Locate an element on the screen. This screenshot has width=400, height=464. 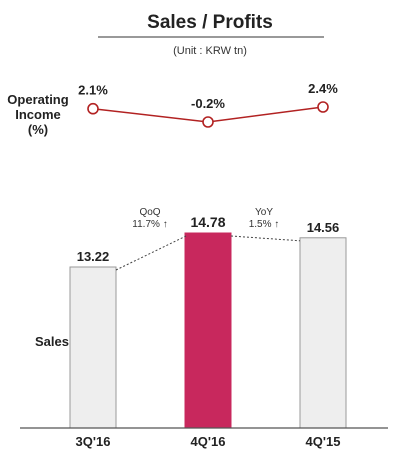
oi-label-line-2: Income is located at coordinates (38, 114).